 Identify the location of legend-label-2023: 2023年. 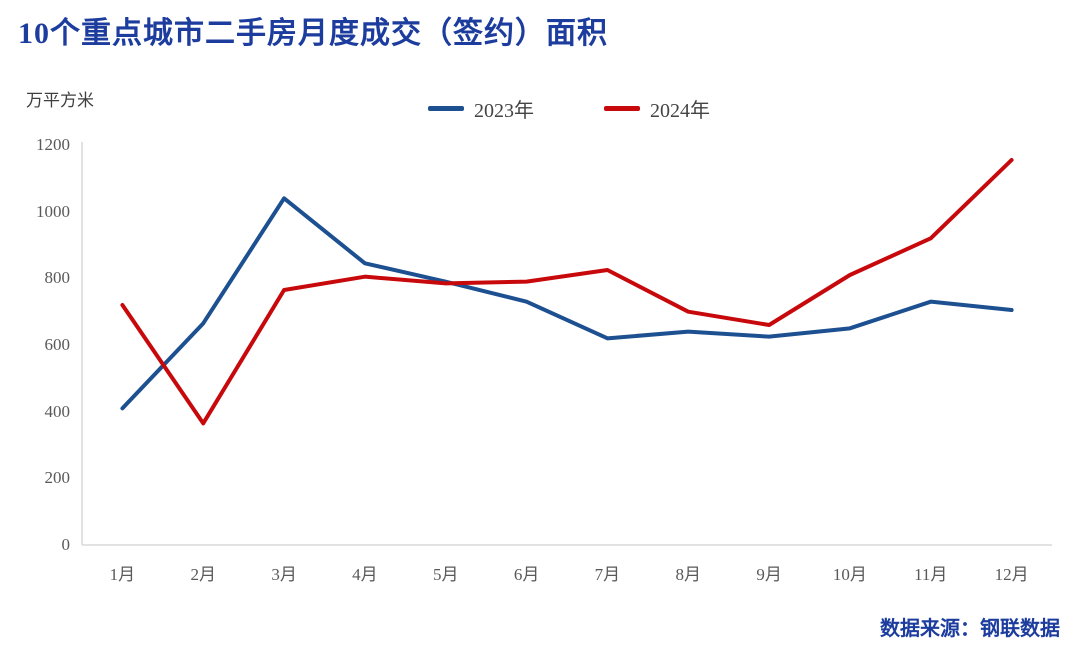
(504, 111).